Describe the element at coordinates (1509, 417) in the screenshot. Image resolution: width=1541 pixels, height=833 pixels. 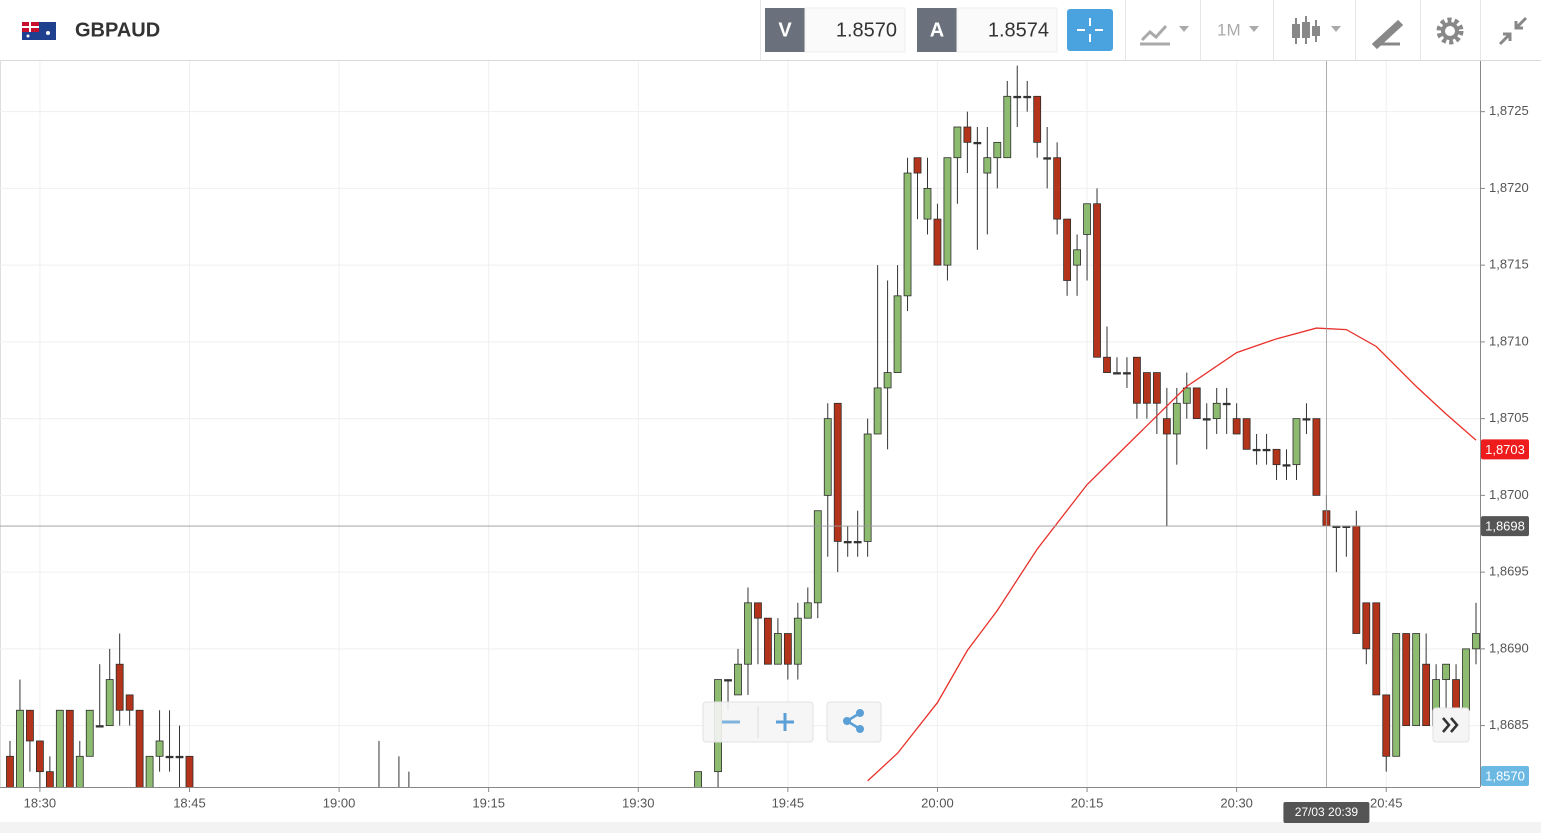
I see `y-tick-label: 1,8705` at that location.